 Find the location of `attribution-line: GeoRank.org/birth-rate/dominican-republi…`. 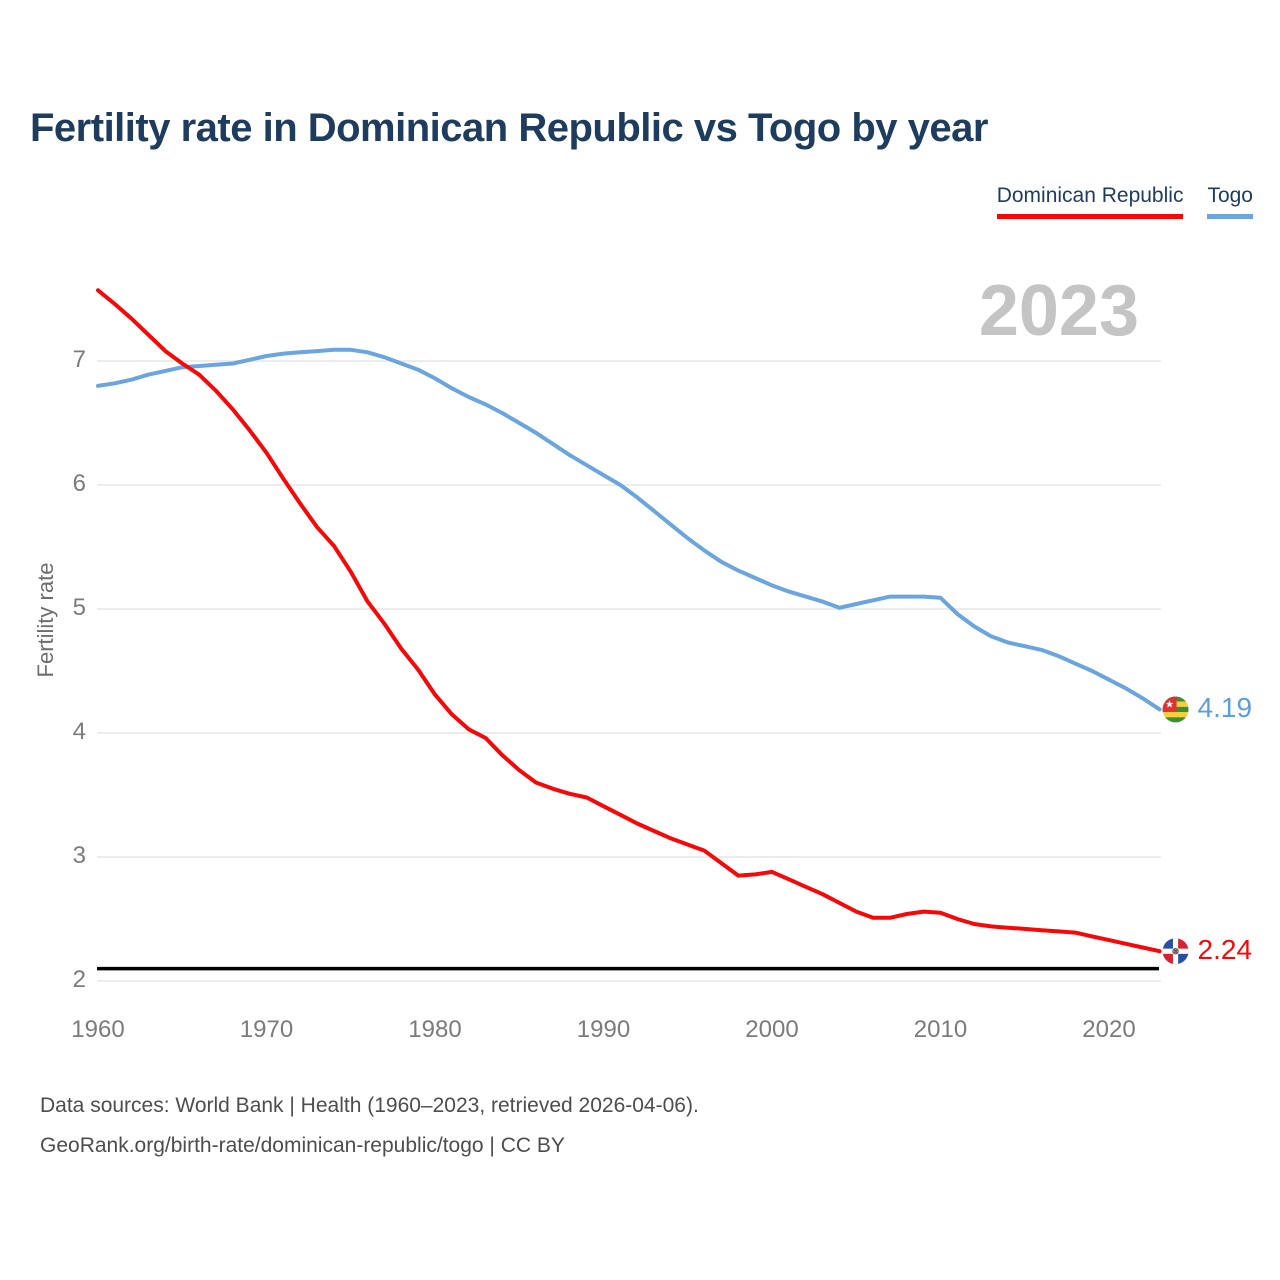

attribution-line: GeoRank.org/birth-rate/dominican-republi… is located at coordinates (302, 1145).